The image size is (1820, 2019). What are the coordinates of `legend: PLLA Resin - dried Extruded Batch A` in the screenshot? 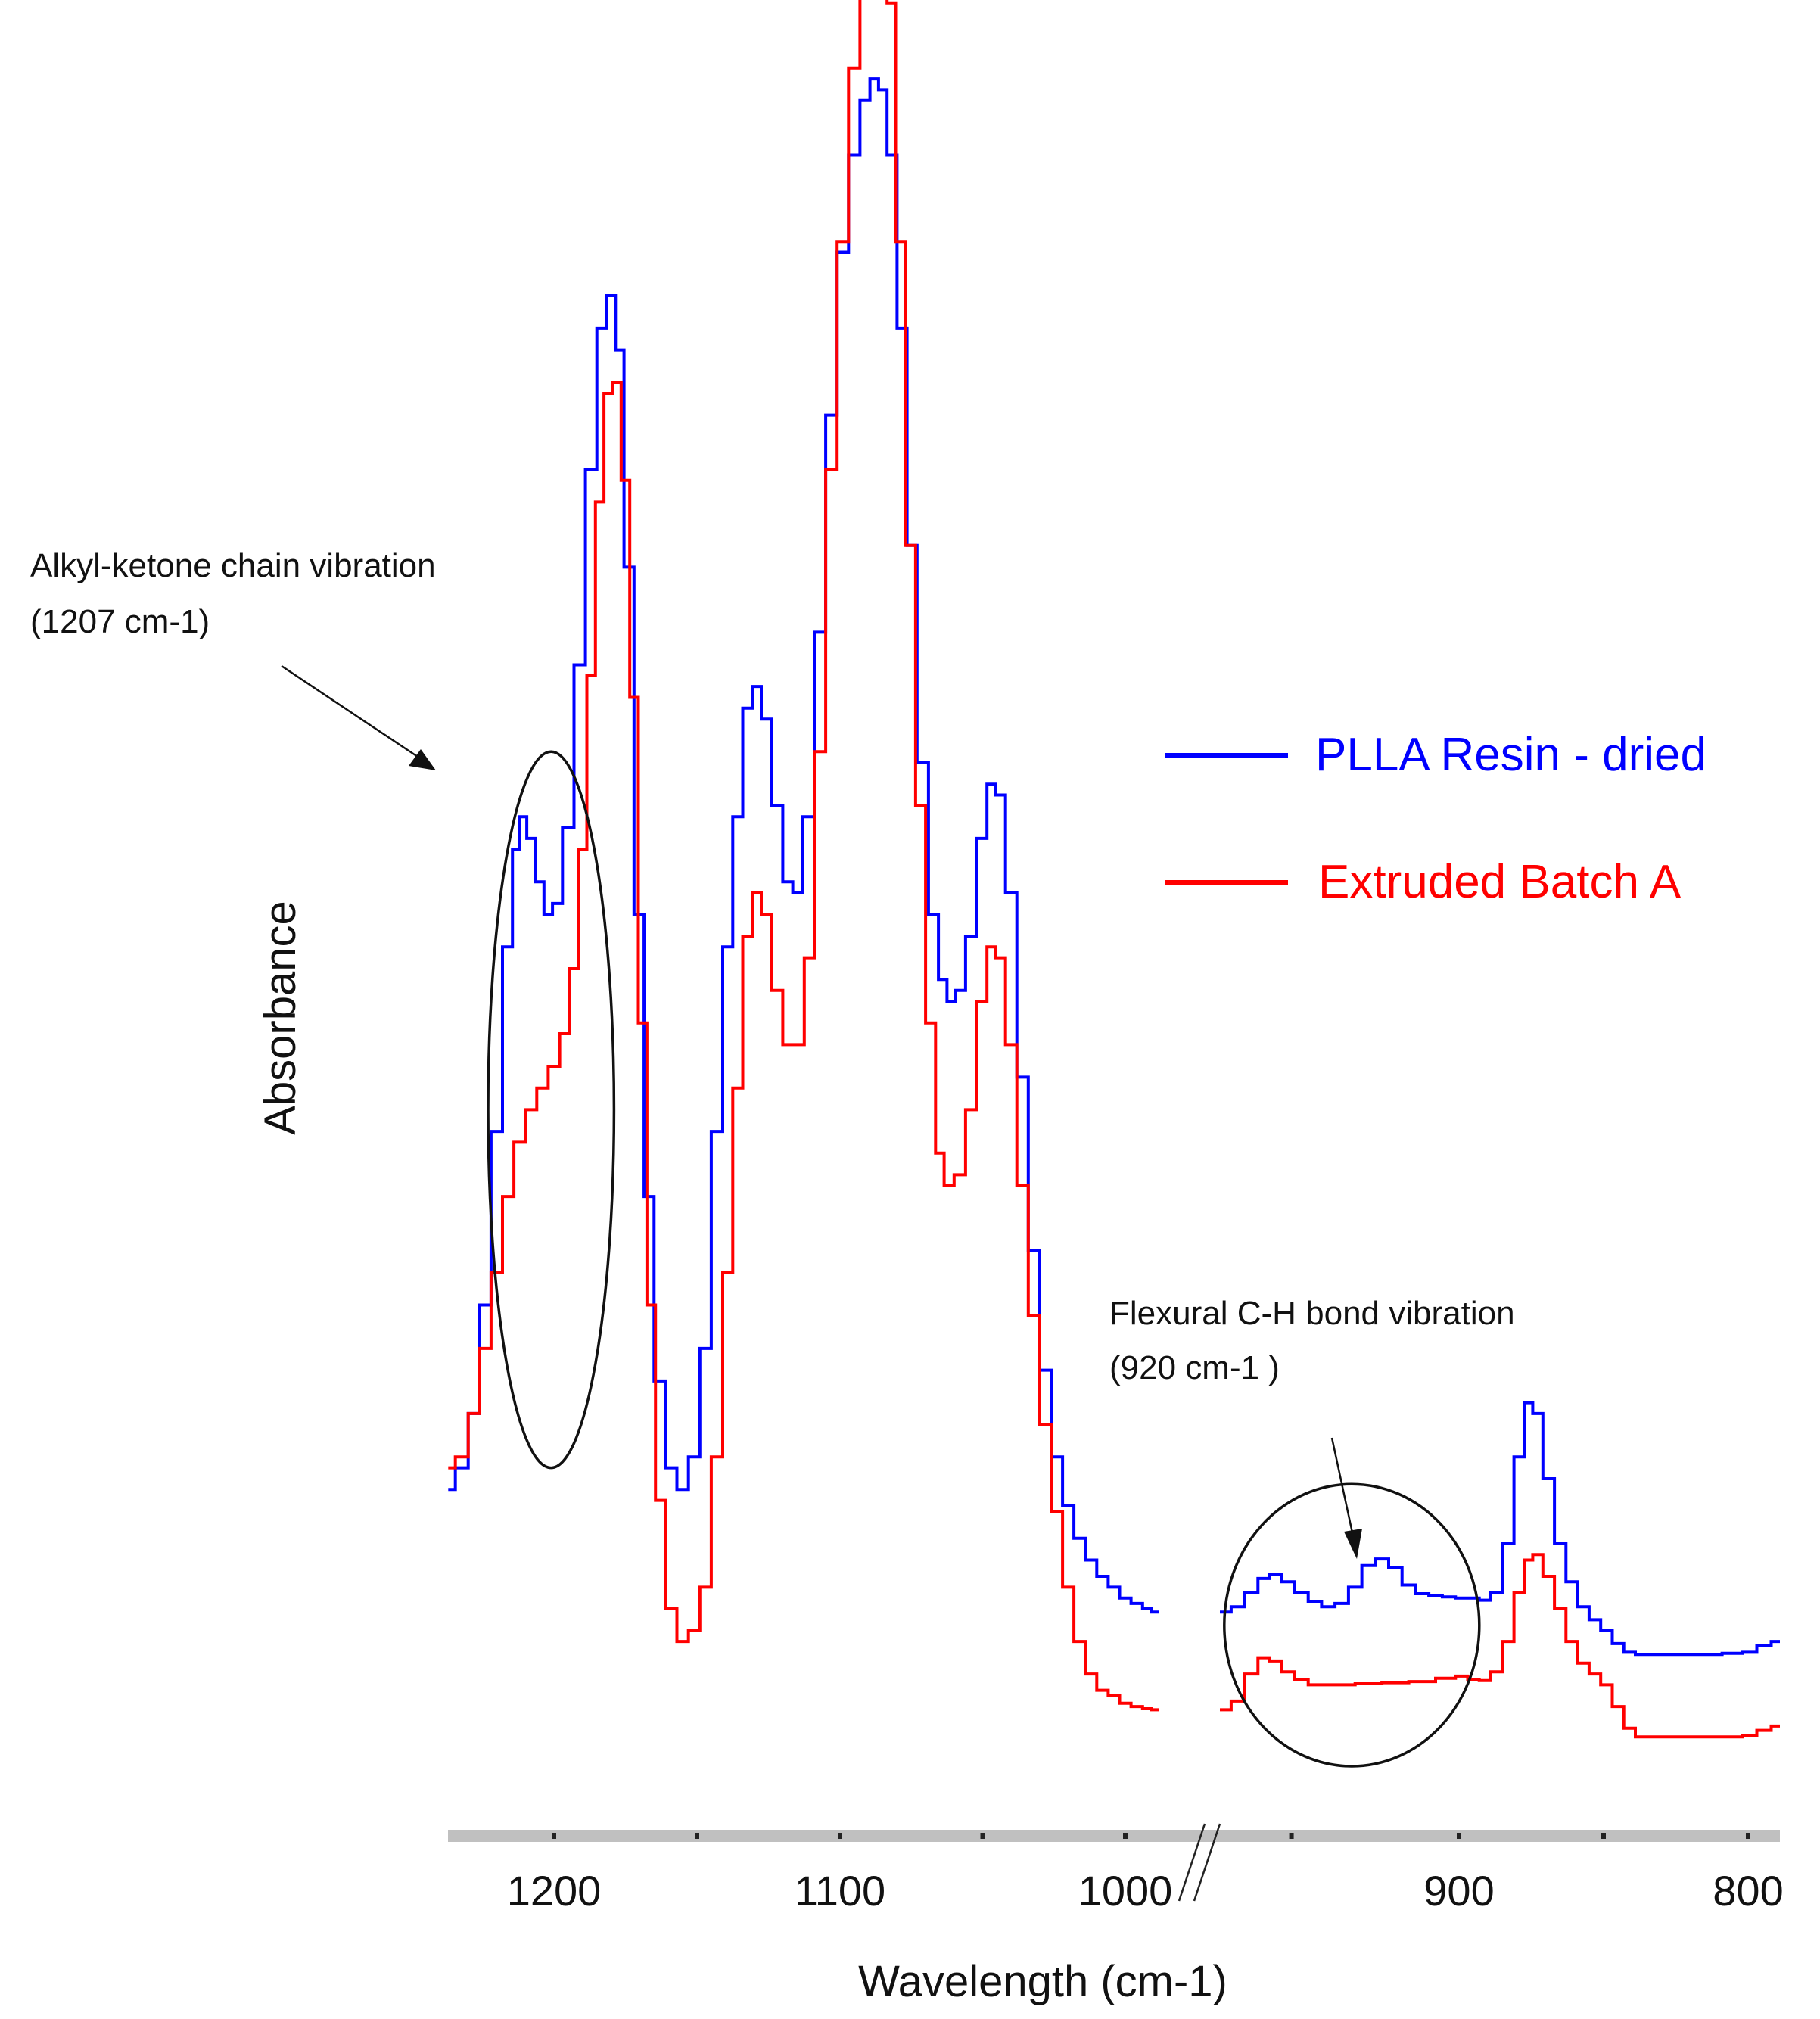 It's located at (1435, 818).